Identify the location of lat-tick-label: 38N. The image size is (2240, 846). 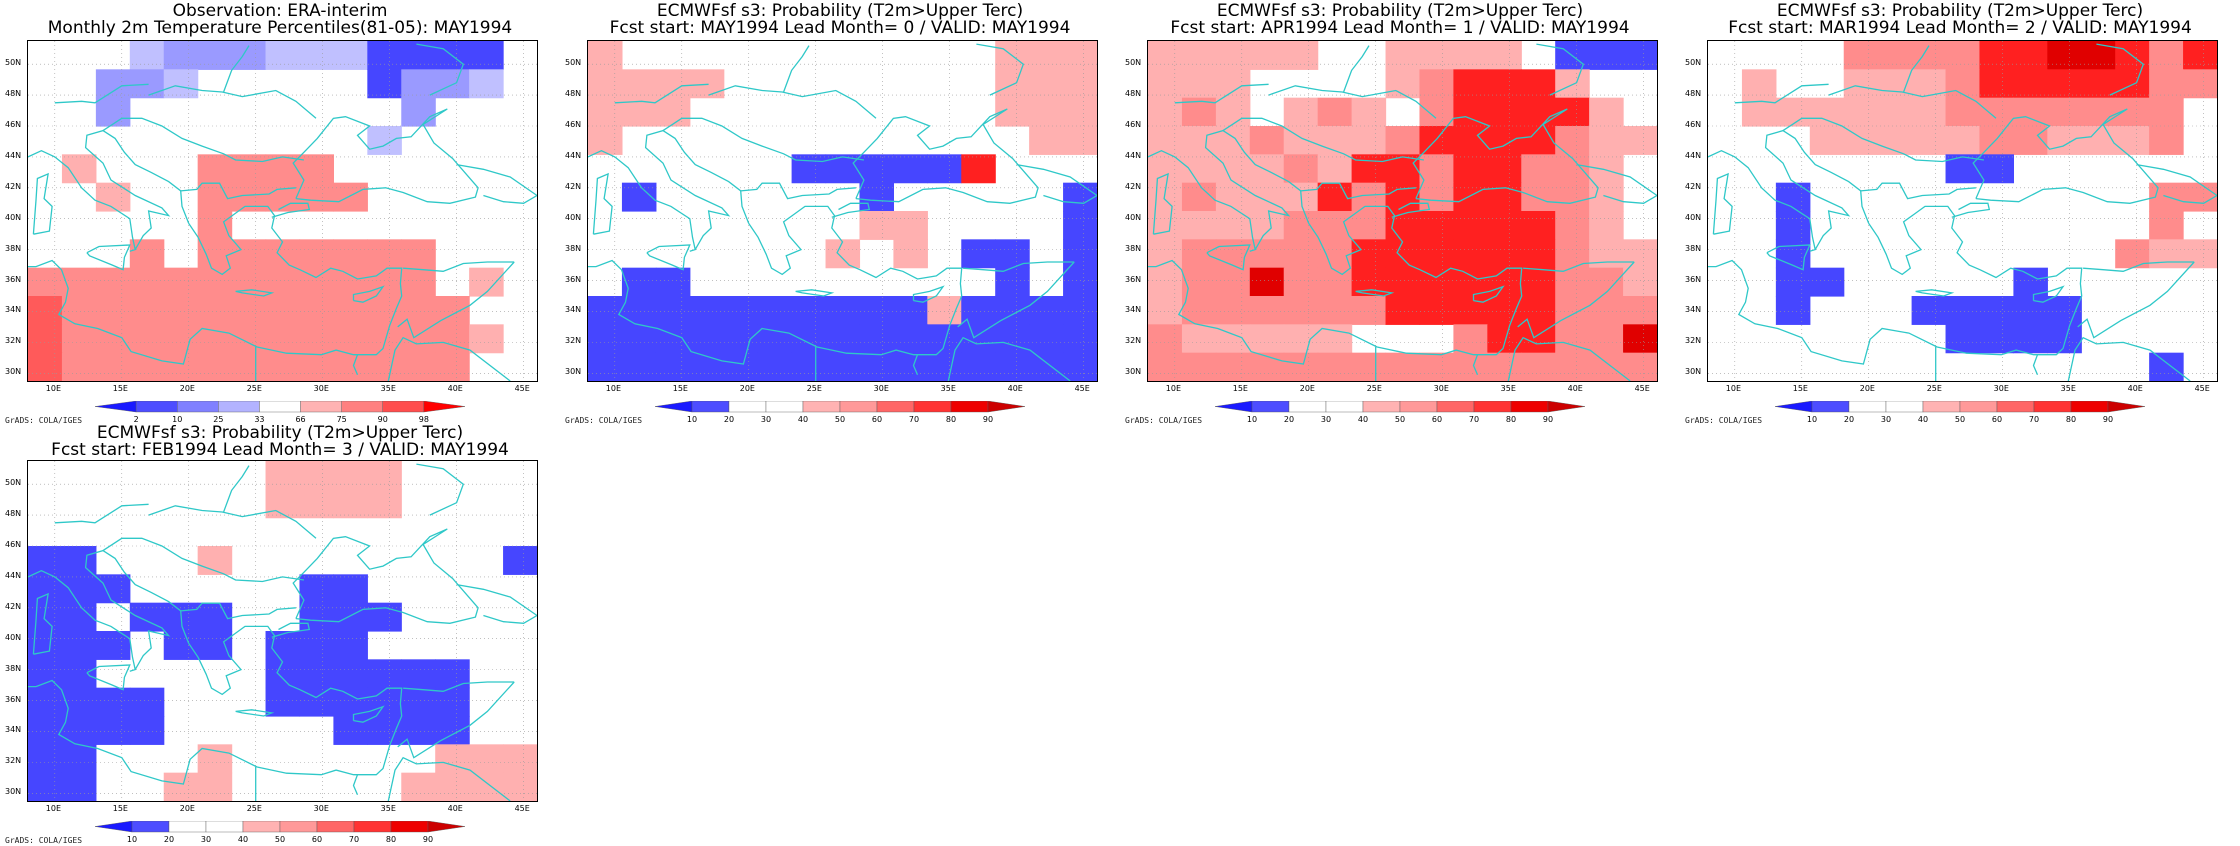
(13, 668).